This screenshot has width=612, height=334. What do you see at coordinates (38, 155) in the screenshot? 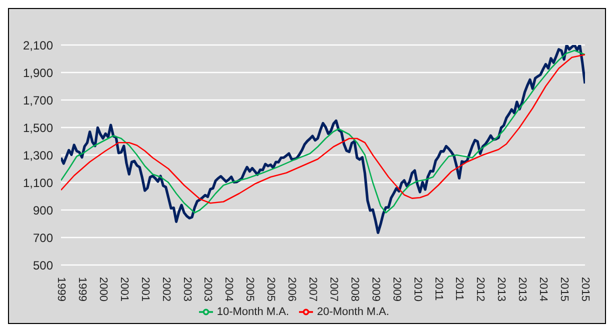
I see `y-tick-label: 1,300` at bounding box center [38, 155].